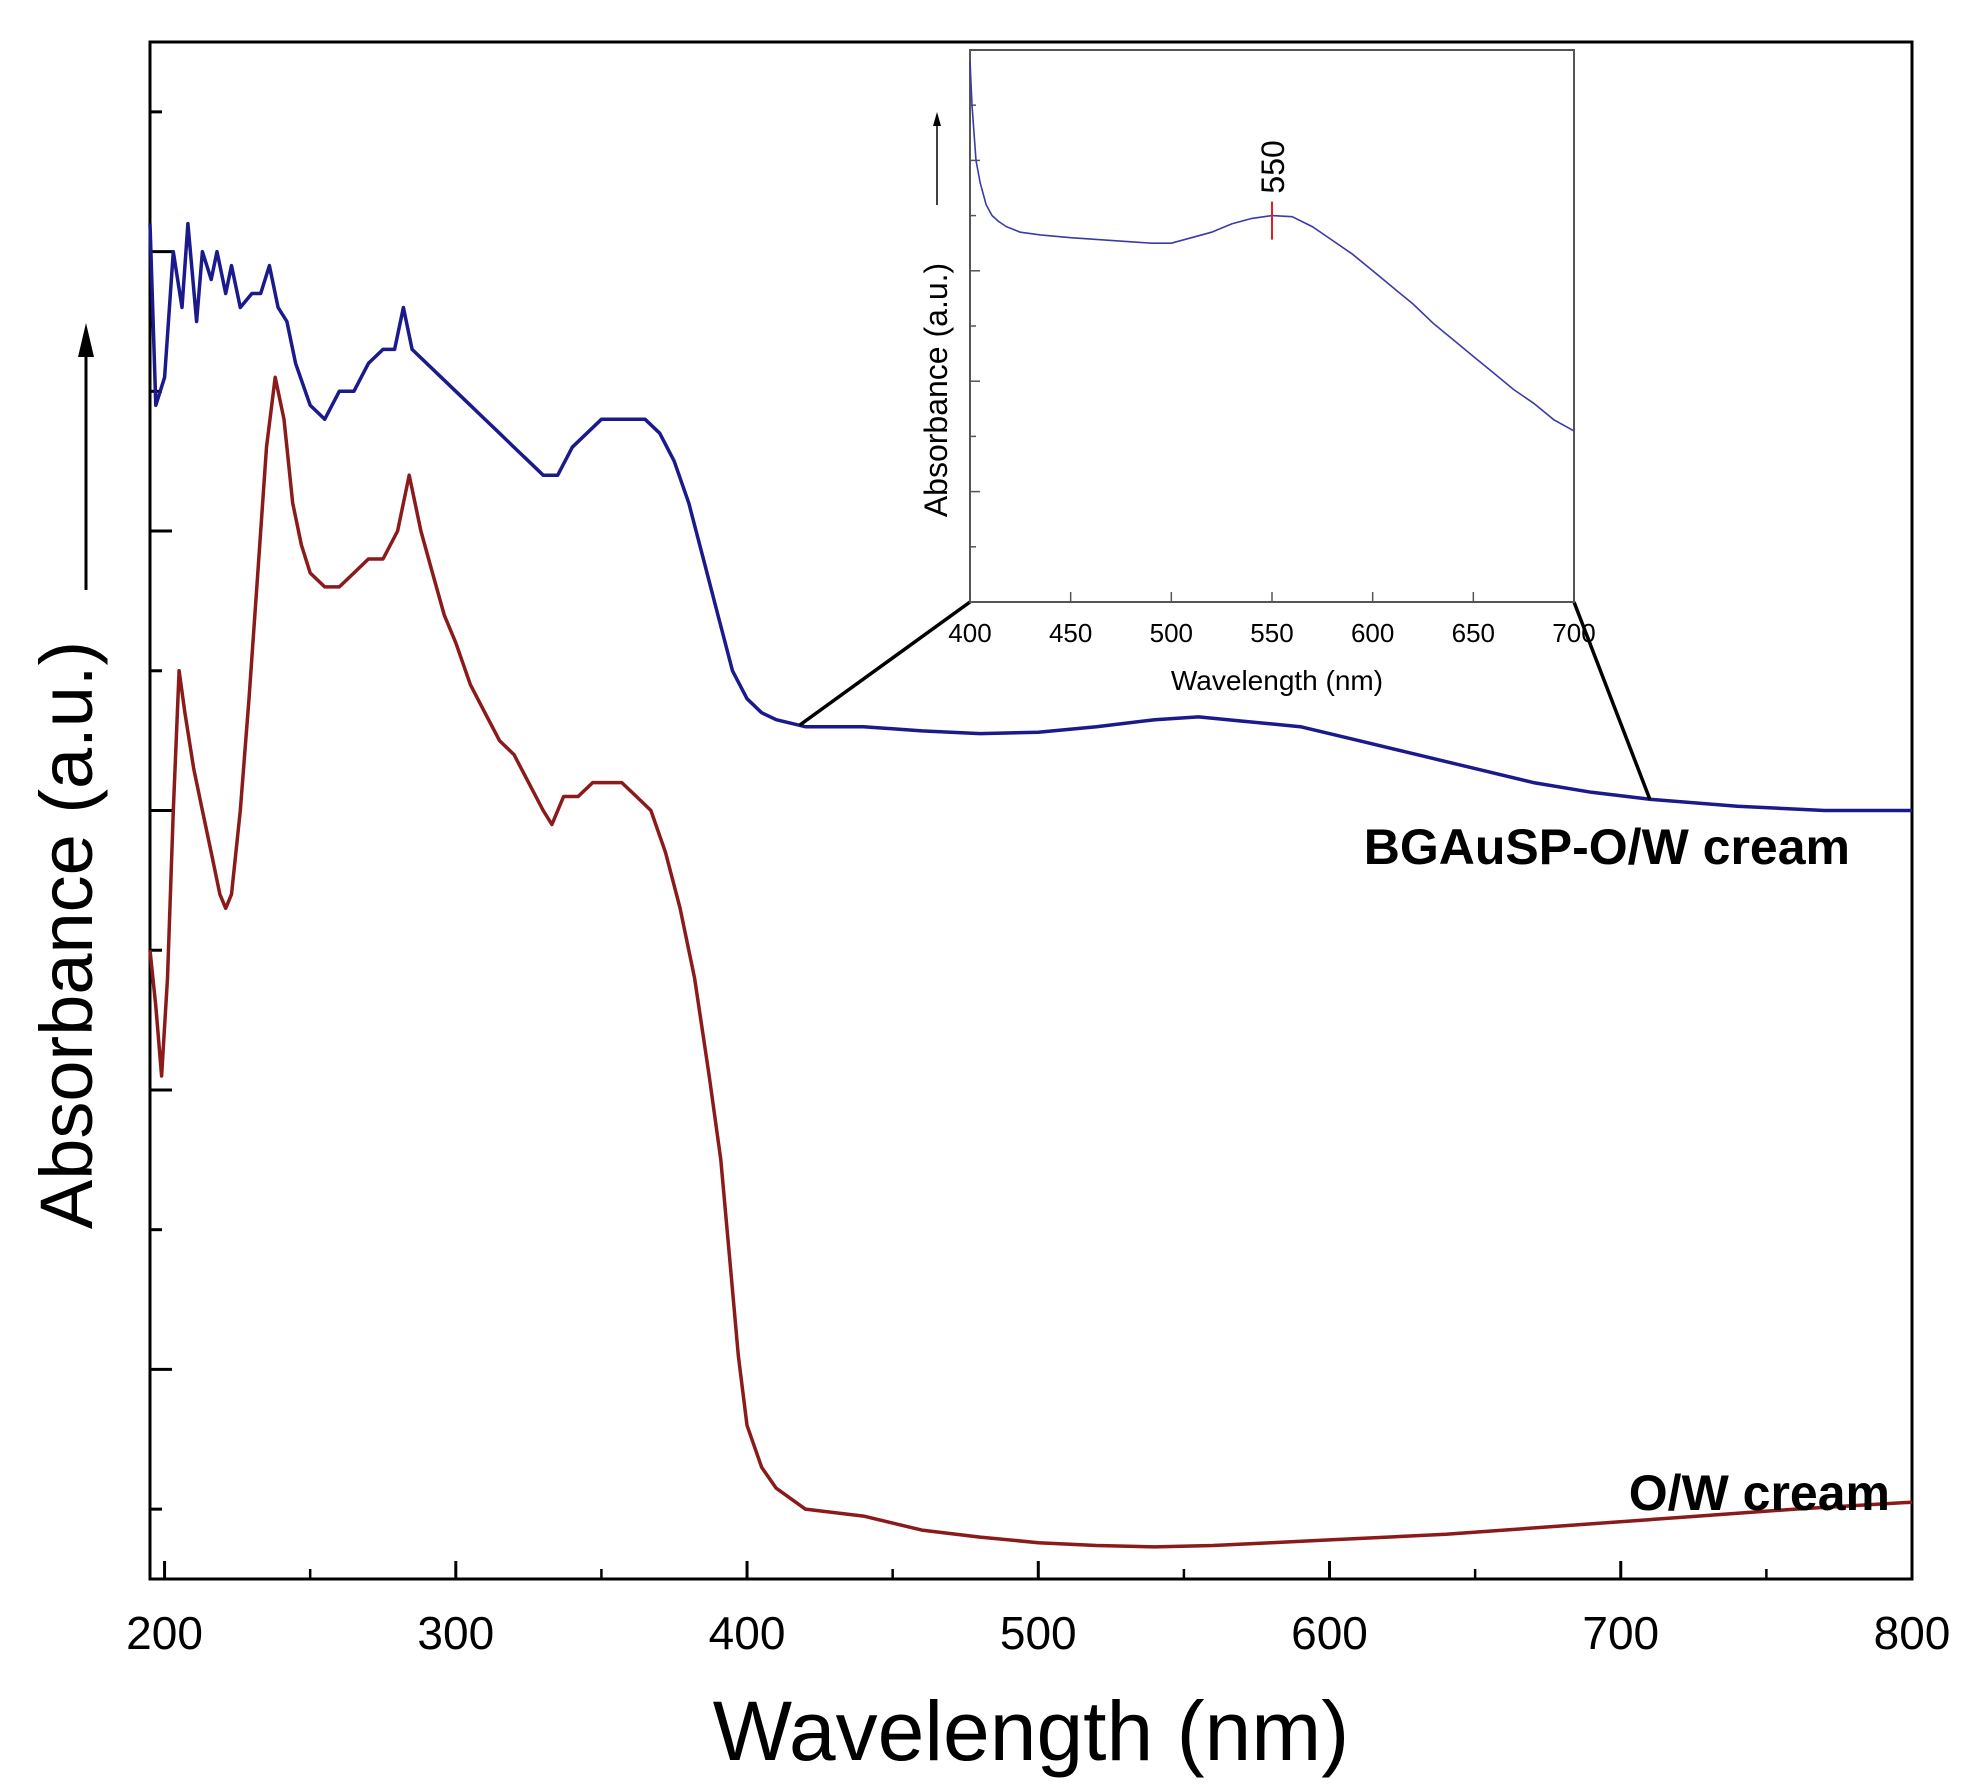  What do you see at coordinates (1329, 1633) in the screenshot?
I see `x-tick-label: 600` at bounding box center [1329, 1633].